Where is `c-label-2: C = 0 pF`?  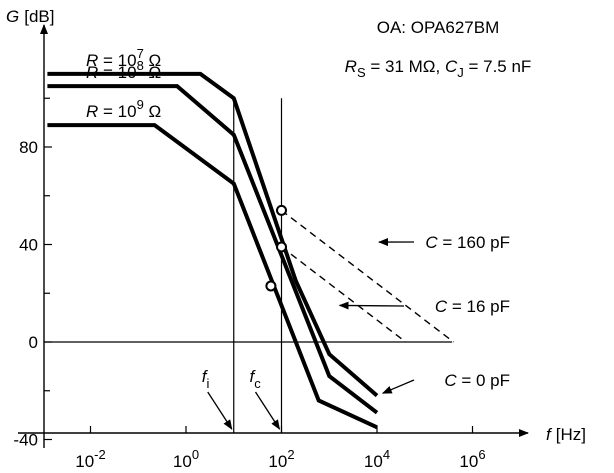
c-label-2: C = 0 pF is located at coordinates (477, 380).